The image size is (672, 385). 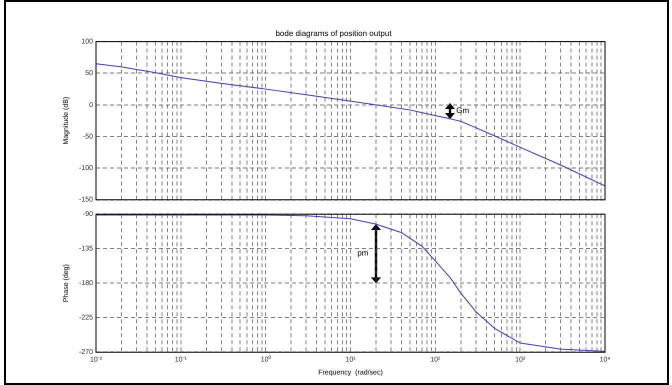 What do you see at coordinates (363, 253) in the screenshot?
I see `annotation: pm` at bounding box center [363, 253].